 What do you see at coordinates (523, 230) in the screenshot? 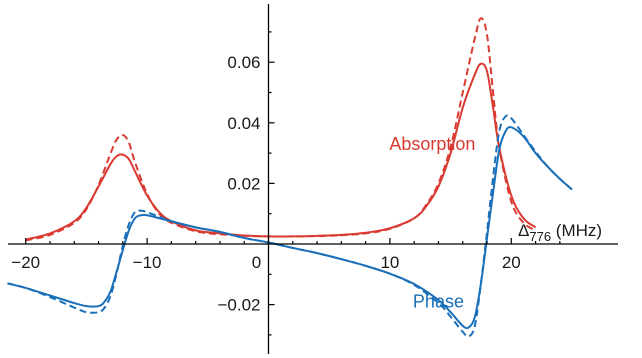
I see `x-axis-label-main: Δ` at bounding box center [523, 230].